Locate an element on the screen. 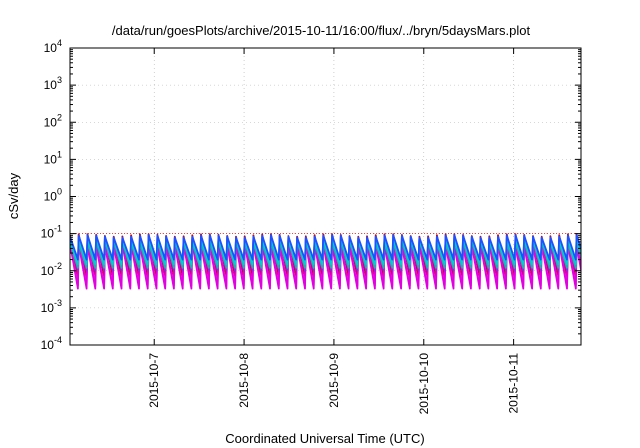 The width and height of the screenshot is (640, 448). series-group is located at coordinates (325, 261).